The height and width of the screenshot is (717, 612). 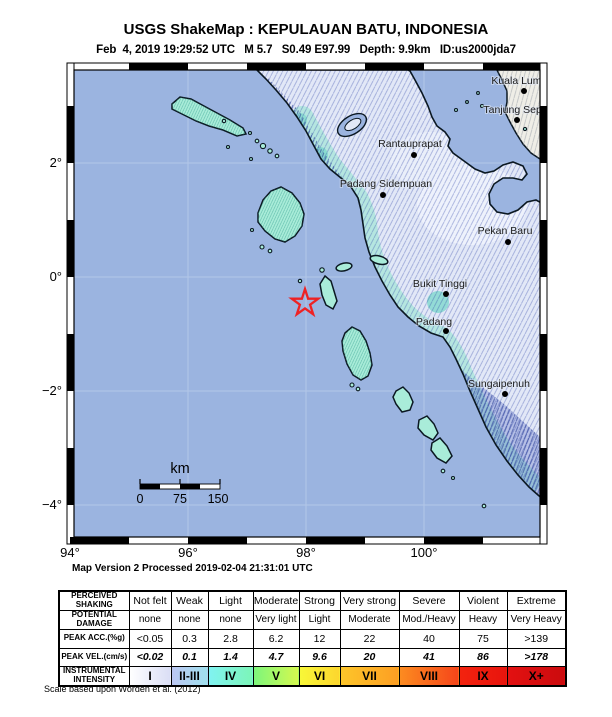 What do you see at coordinates (434, 322) in the screenshot?
I see `city-label-padang: Padang` at bounding box center [434, 322].